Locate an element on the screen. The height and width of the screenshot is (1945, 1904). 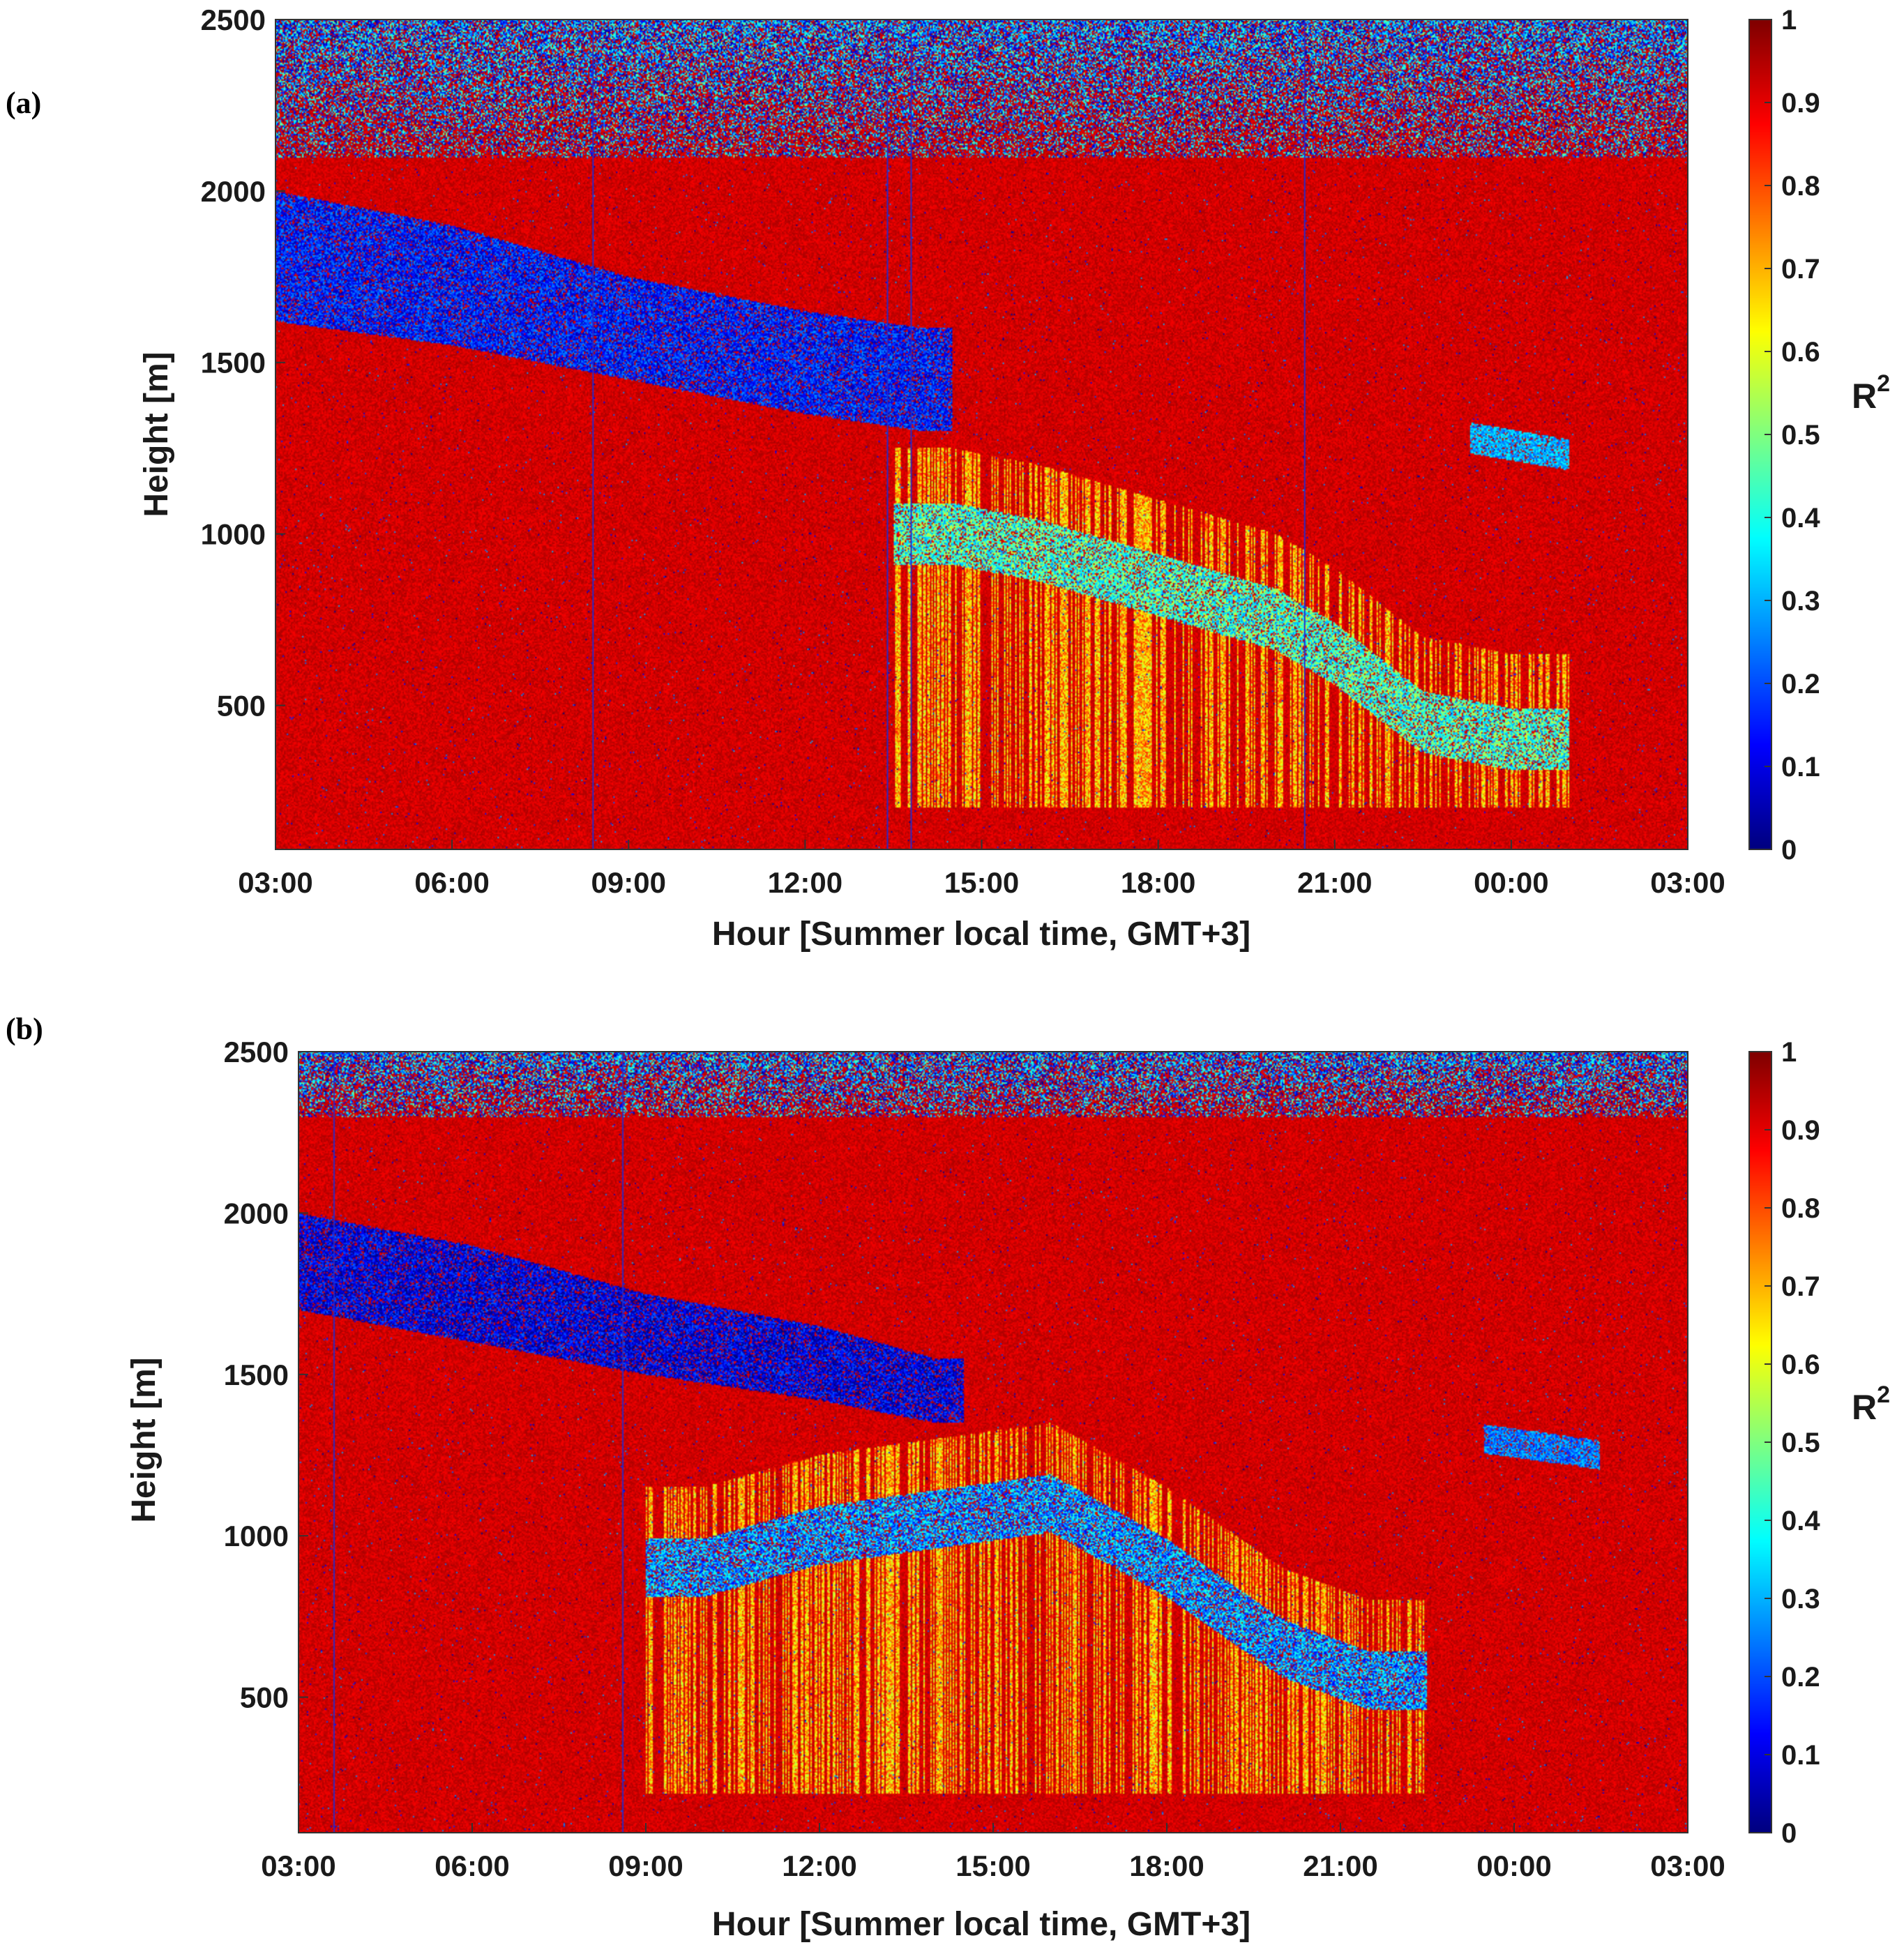
panel-a-label: (a) is located at coordinates (23, 103).